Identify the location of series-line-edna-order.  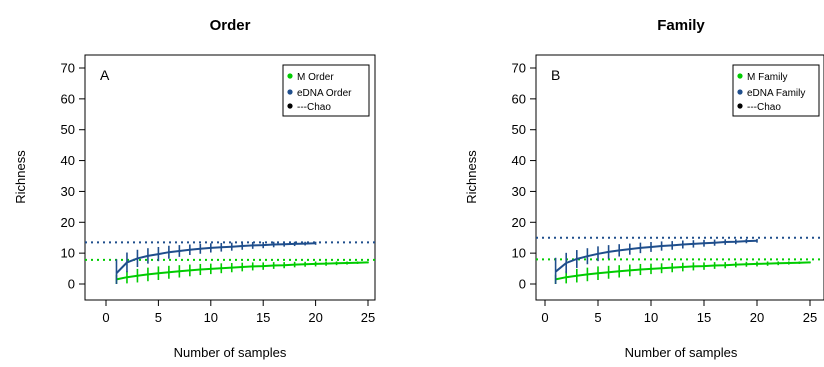
(215, 258).